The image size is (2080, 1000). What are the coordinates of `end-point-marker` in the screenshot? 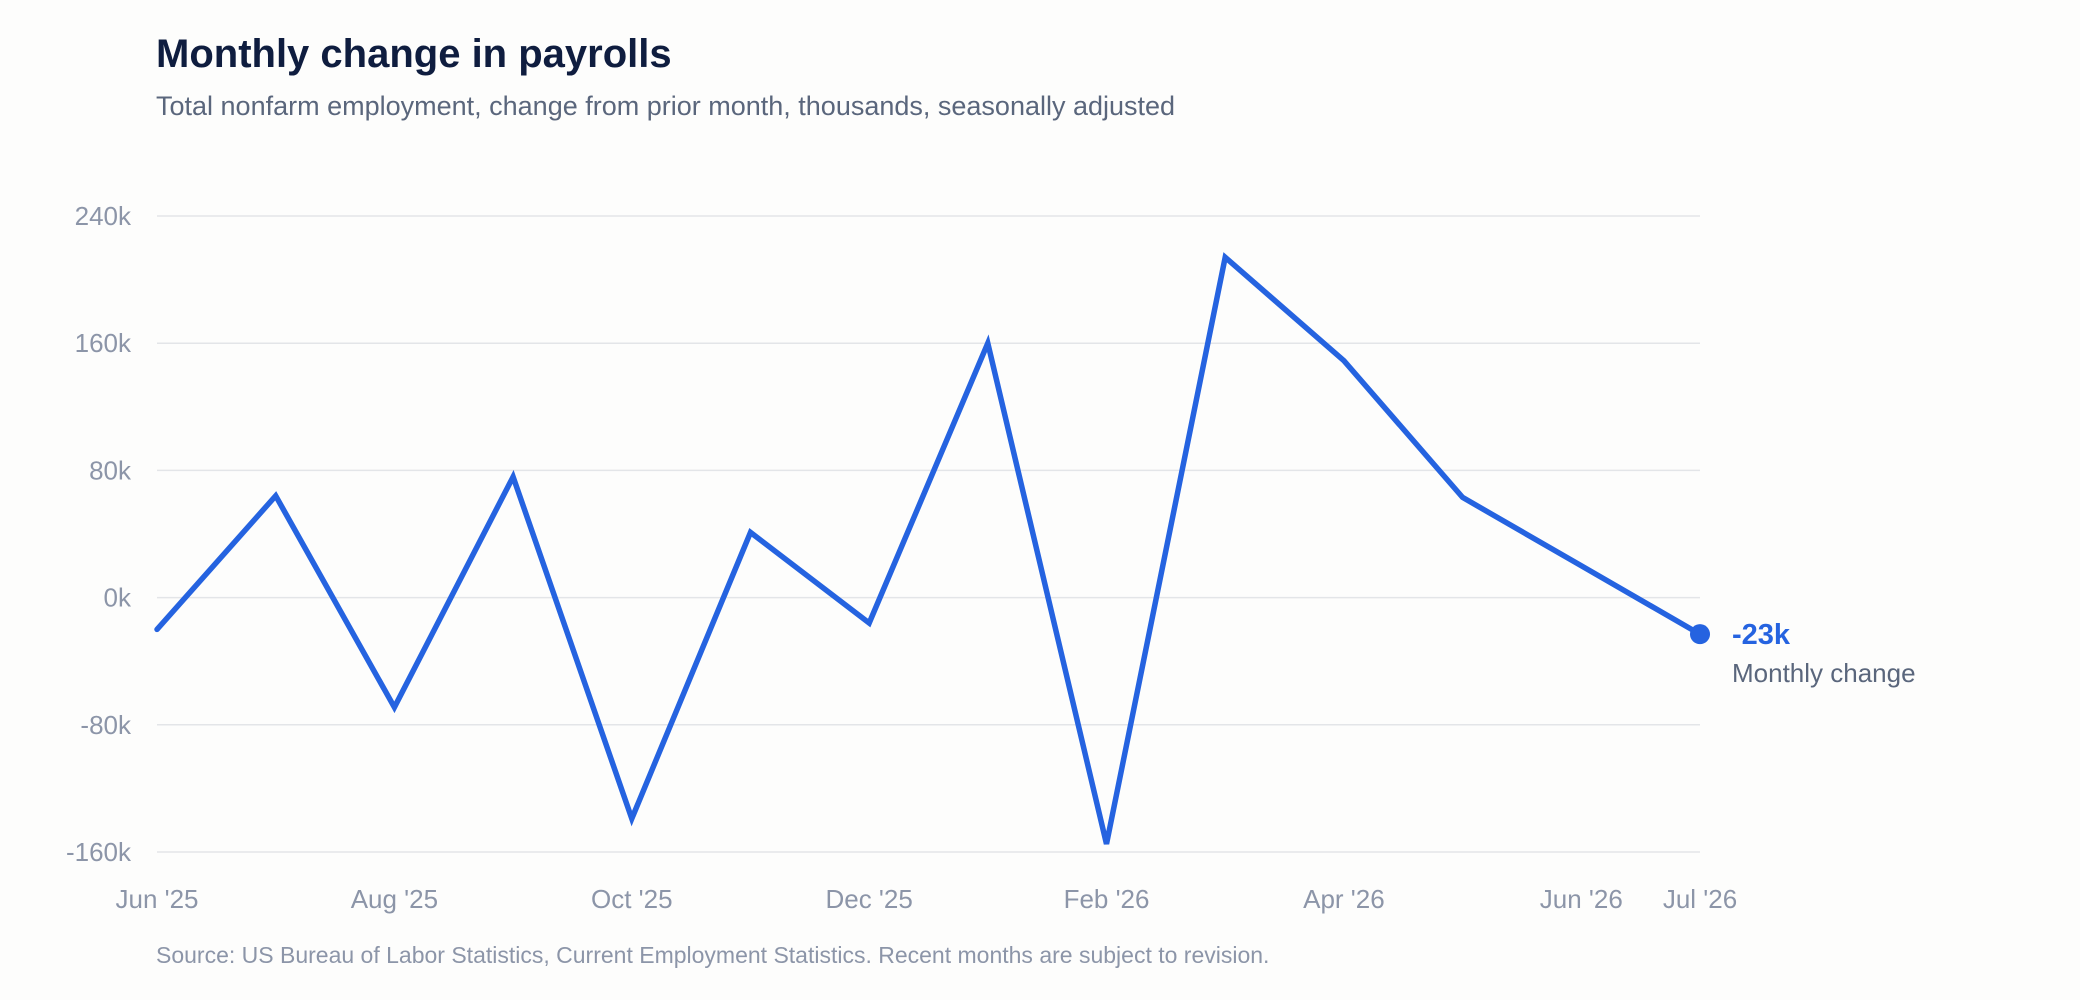 It's located at (1700, 634).